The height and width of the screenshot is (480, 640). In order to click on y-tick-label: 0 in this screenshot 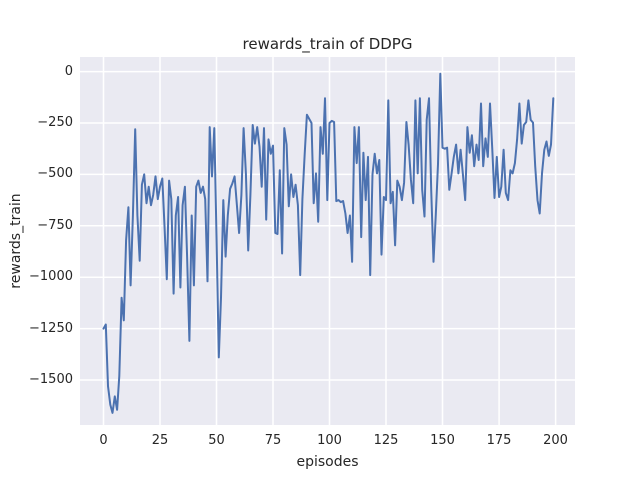, I will do `click(68, 71)`.